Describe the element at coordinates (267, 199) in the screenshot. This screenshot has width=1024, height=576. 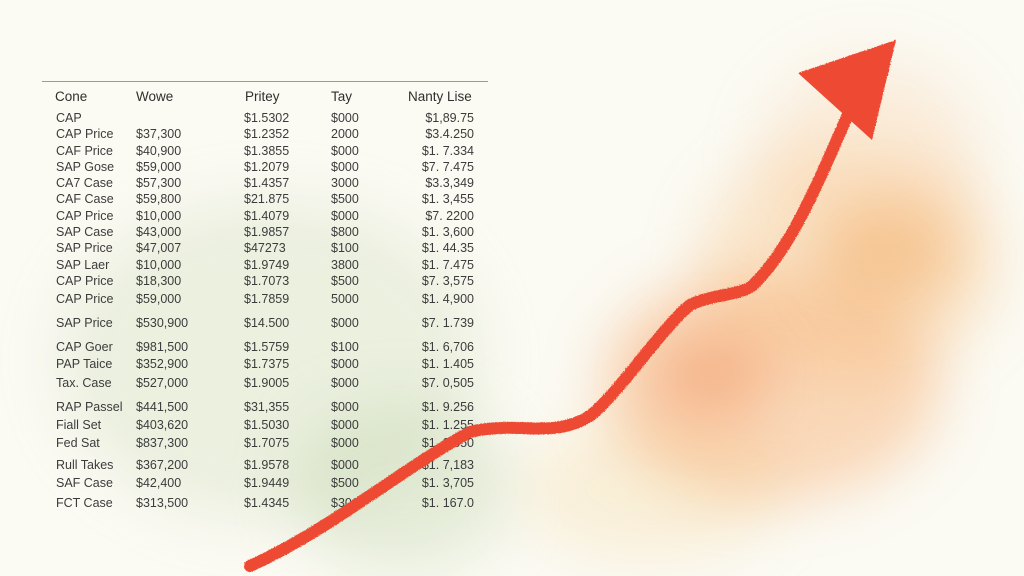
I see `table-cell: $21.875` at that location.